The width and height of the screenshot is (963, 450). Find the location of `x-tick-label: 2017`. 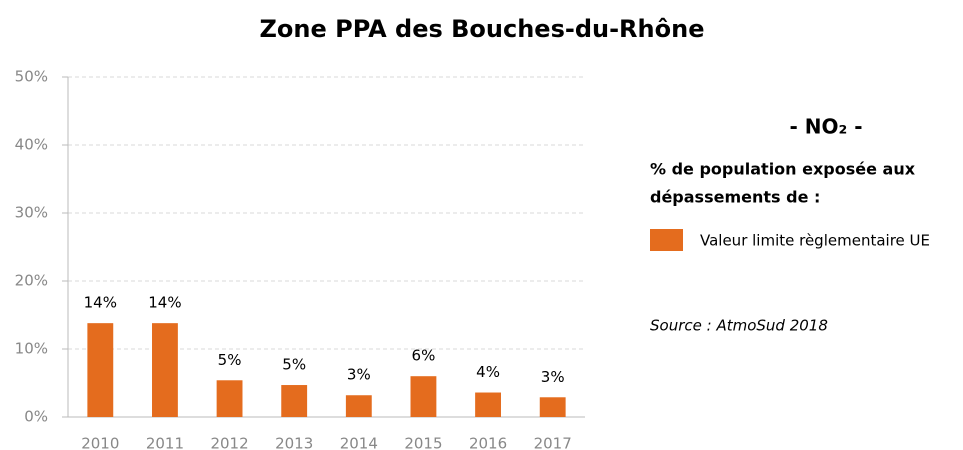

x-tick-label: 2017 is located at coordinates (553, 442).